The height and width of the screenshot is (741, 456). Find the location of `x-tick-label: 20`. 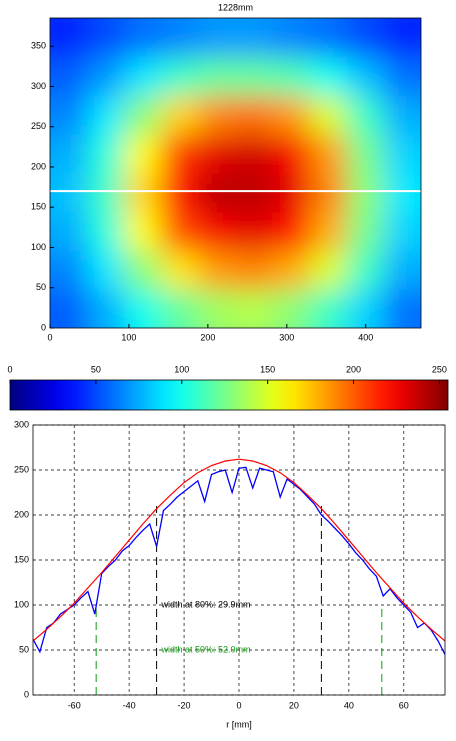

x-tick-label: 20 is located at coordinates (294, 705).